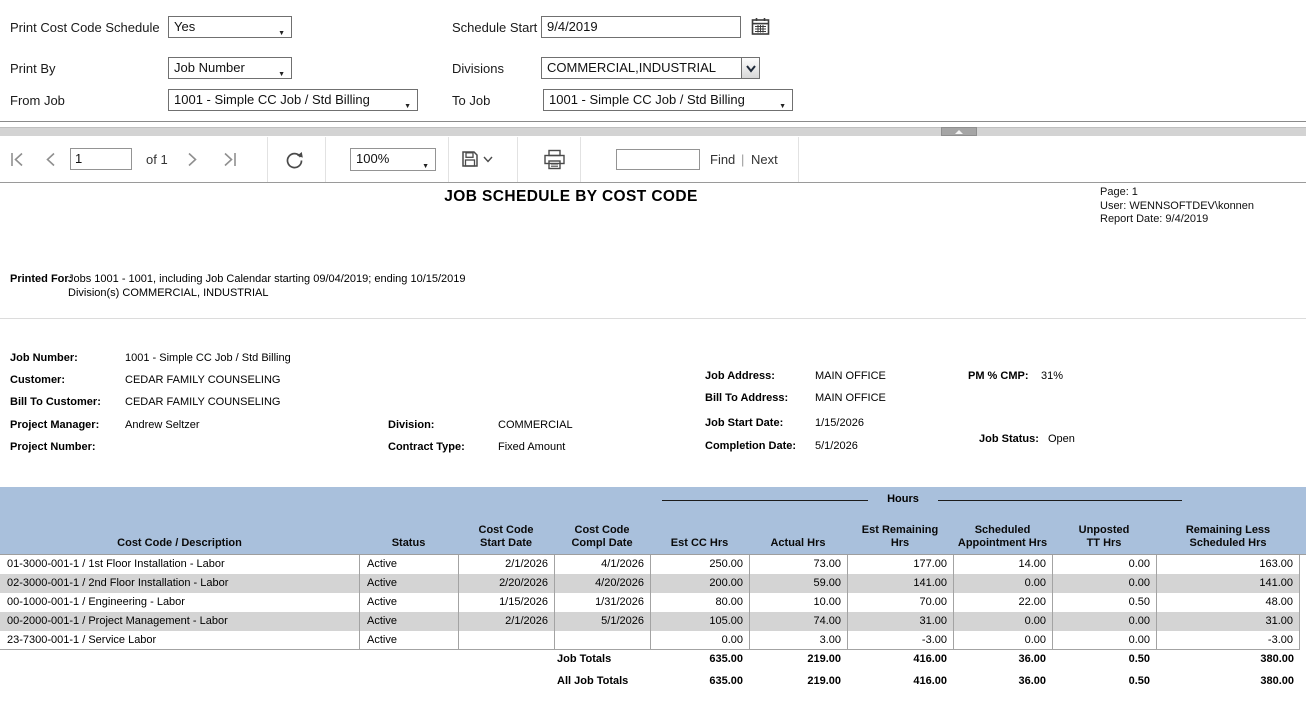 The height and width of the screenshot is (714, 1306). I want to click on table-cell: 1/15/2026, so click(506, 602).